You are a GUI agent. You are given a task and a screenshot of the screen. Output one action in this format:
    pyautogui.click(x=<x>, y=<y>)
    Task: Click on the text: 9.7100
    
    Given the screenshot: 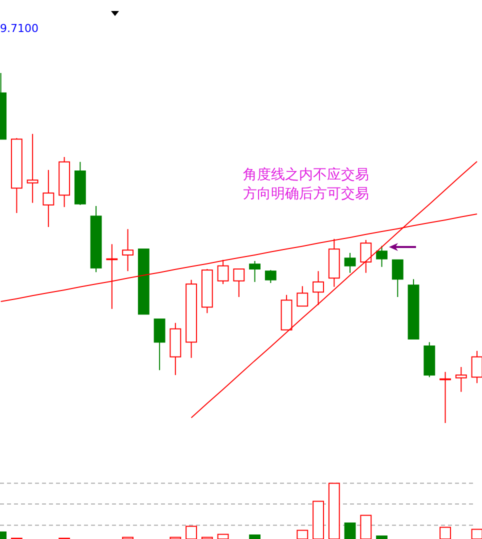 What is the action you would take?
    pyautogui.click(x=19, y=28)
    